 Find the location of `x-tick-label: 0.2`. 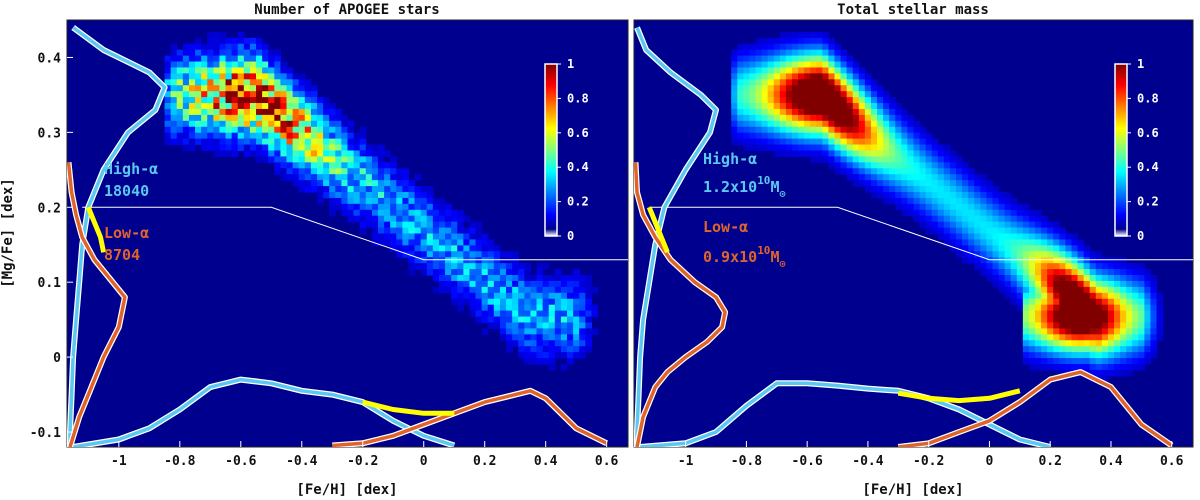

x-tick-label: 0.2 is located at coordinates (484, 461).